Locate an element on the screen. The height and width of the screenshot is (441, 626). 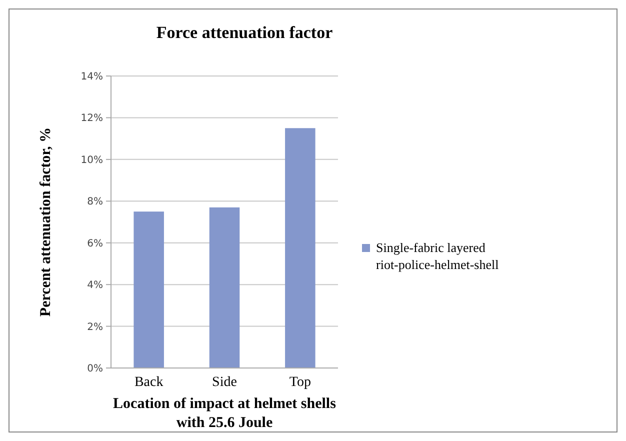
x-axis-title: Location of impact at helmet shells with 25.6 Joule is located at coordinates (224, 413).